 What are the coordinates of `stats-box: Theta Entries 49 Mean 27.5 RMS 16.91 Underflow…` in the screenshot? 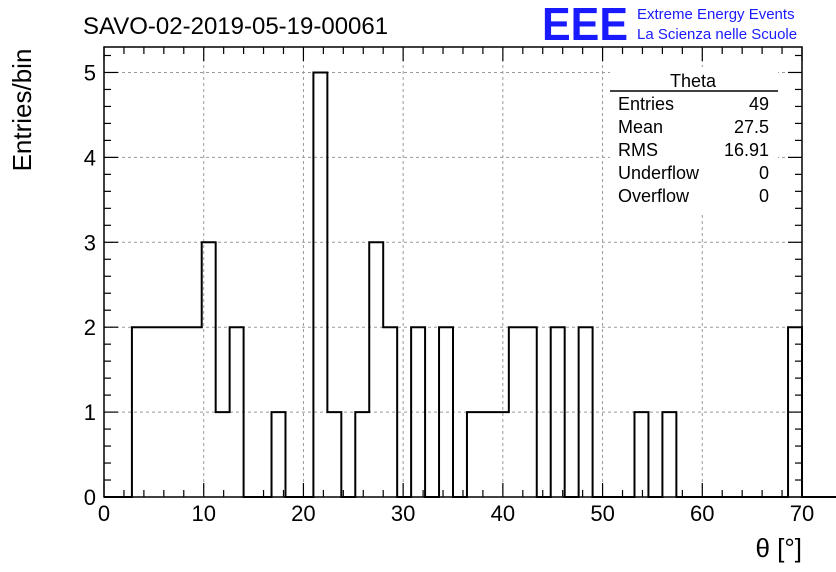 It's located at (694, 140).